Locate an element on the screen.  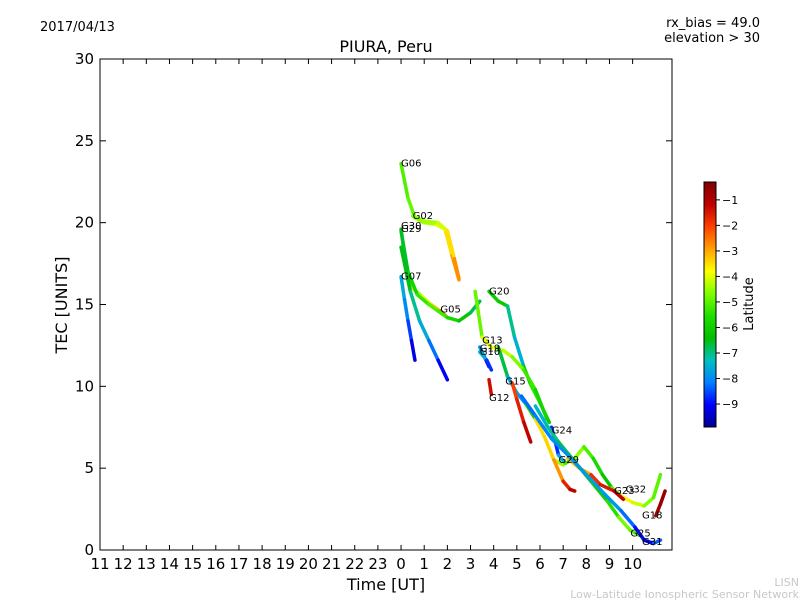
colorbar-tick-label: −8 is located at coordinates (730, 379).